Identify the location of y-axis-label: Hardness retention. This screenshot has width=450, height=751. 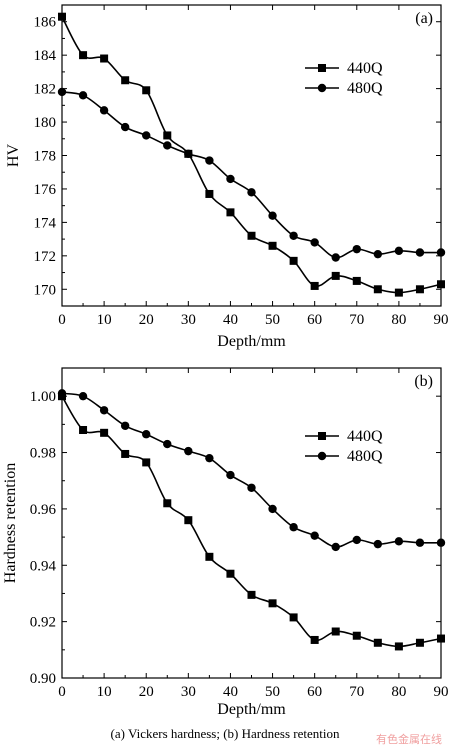
(10, 523).